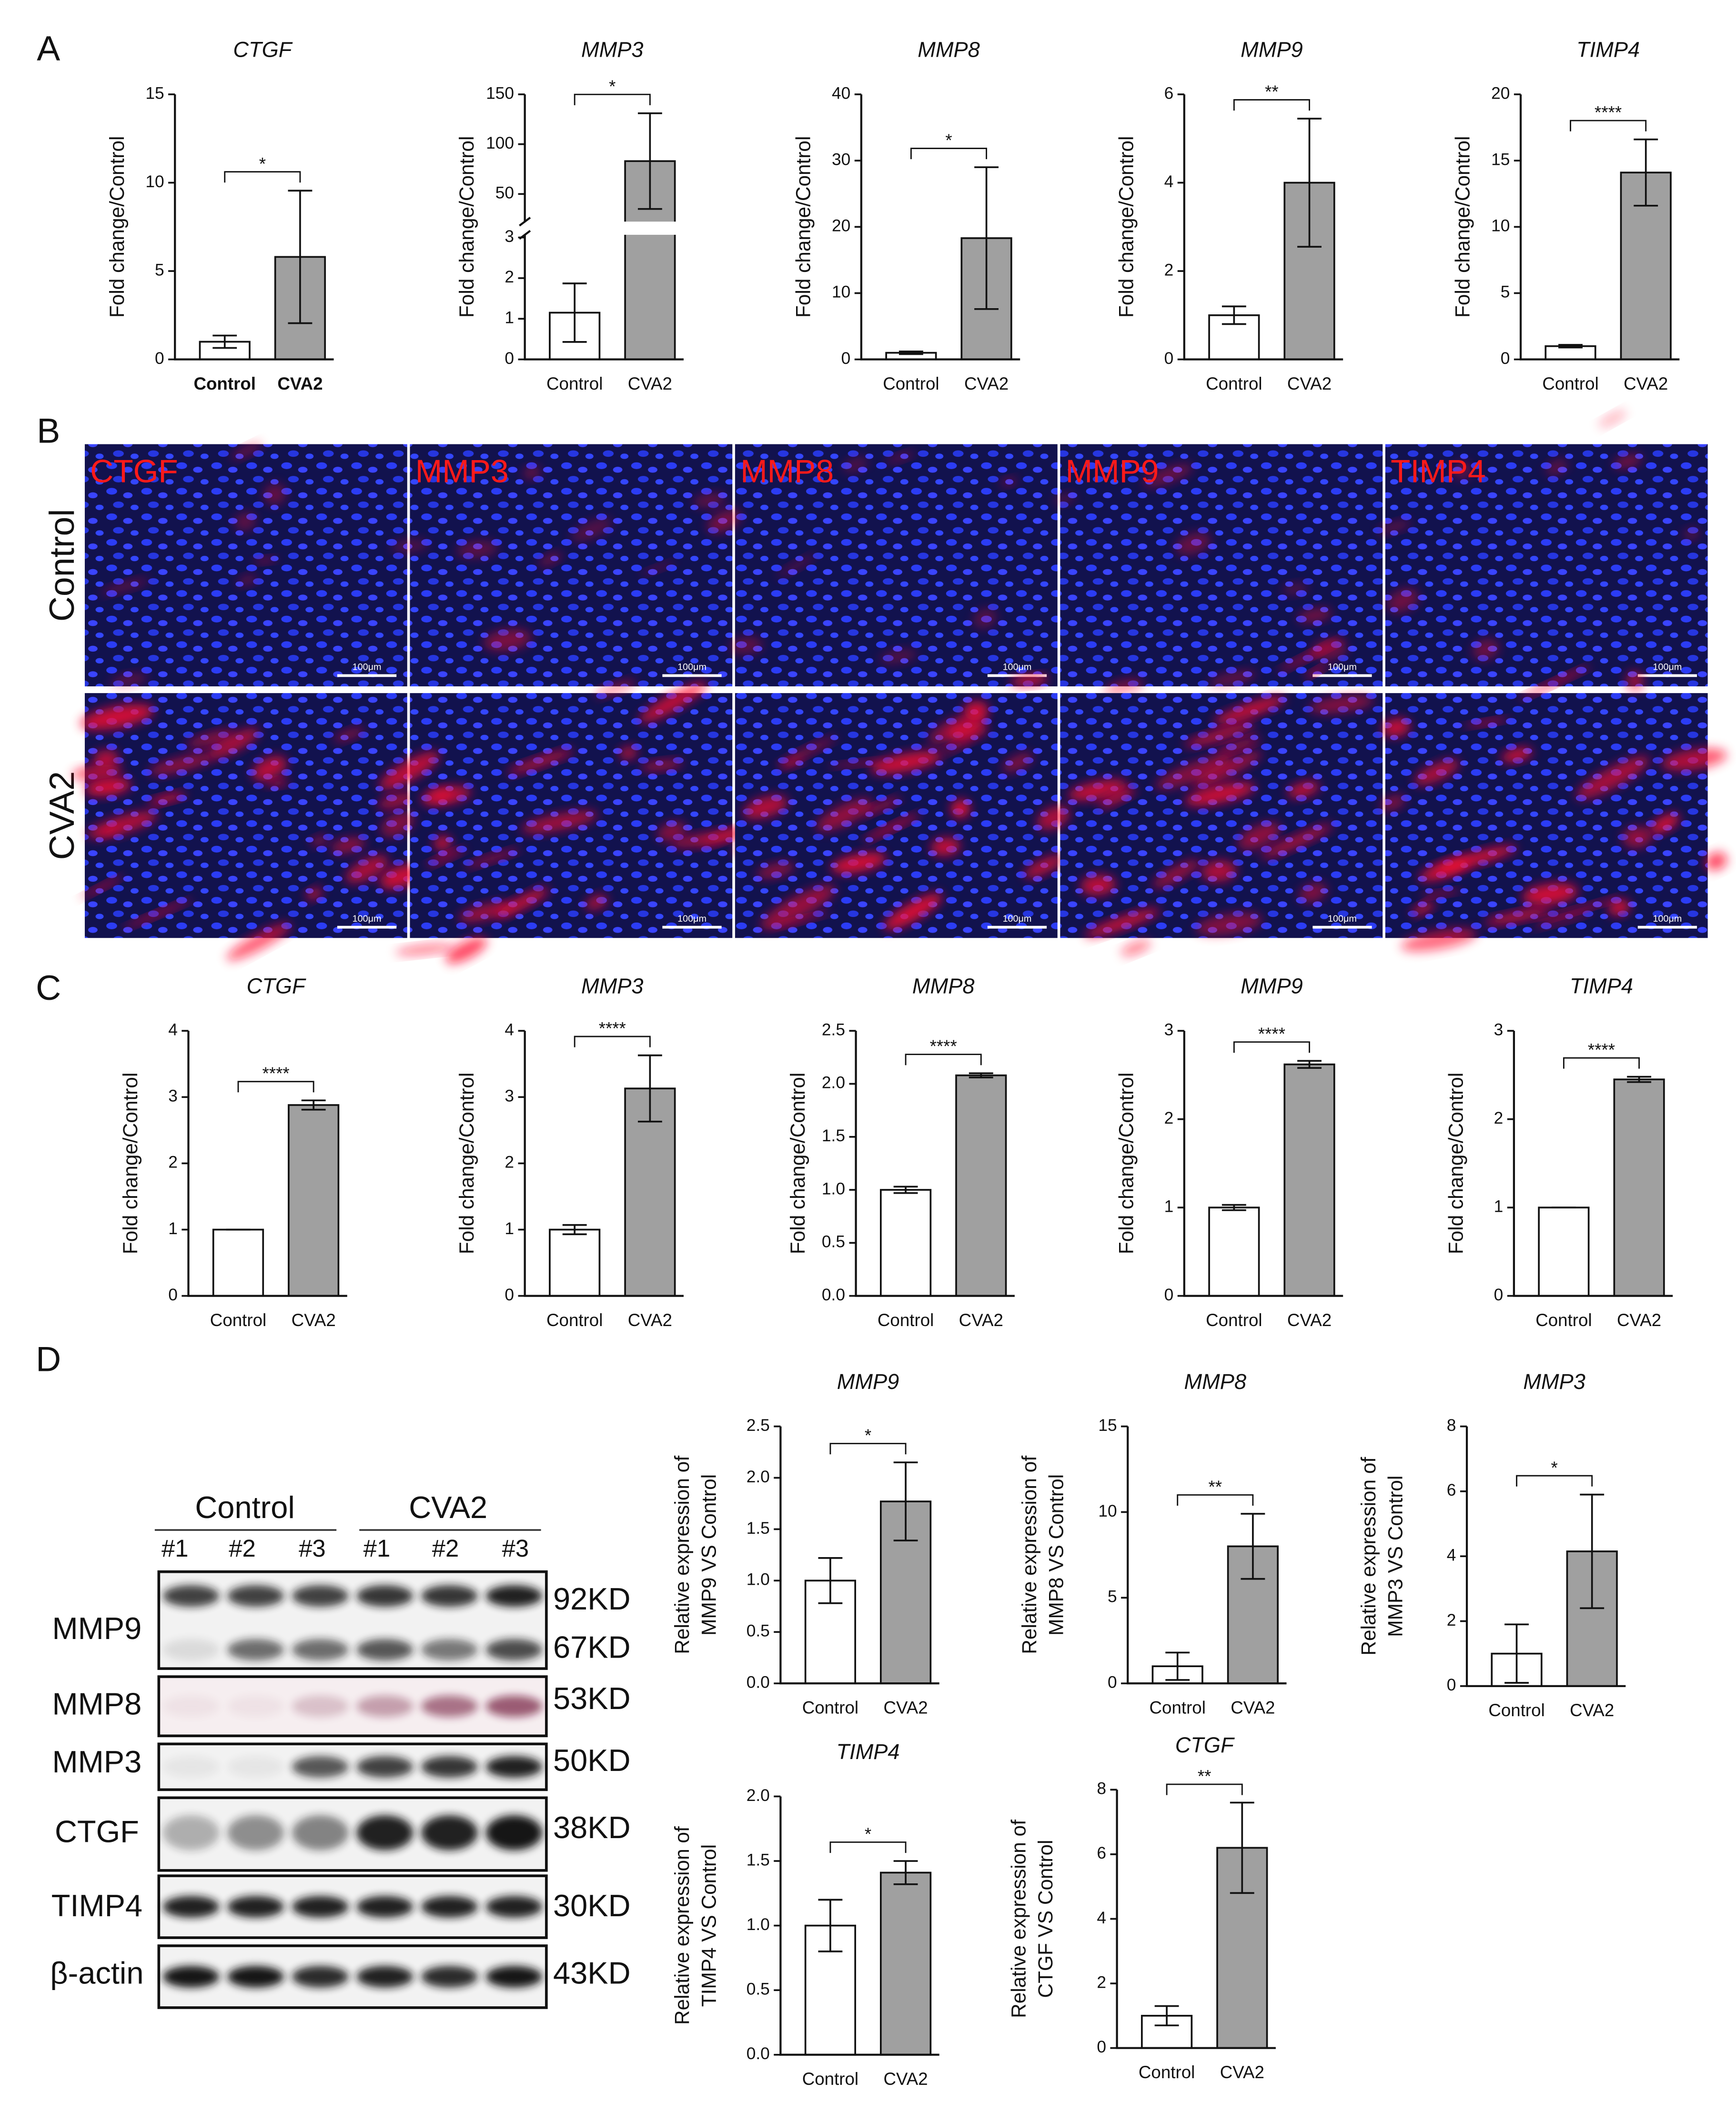  Describe the element at coordinates (592, 1698) in the screenshot. I see `size-label: 53KD` at that location.